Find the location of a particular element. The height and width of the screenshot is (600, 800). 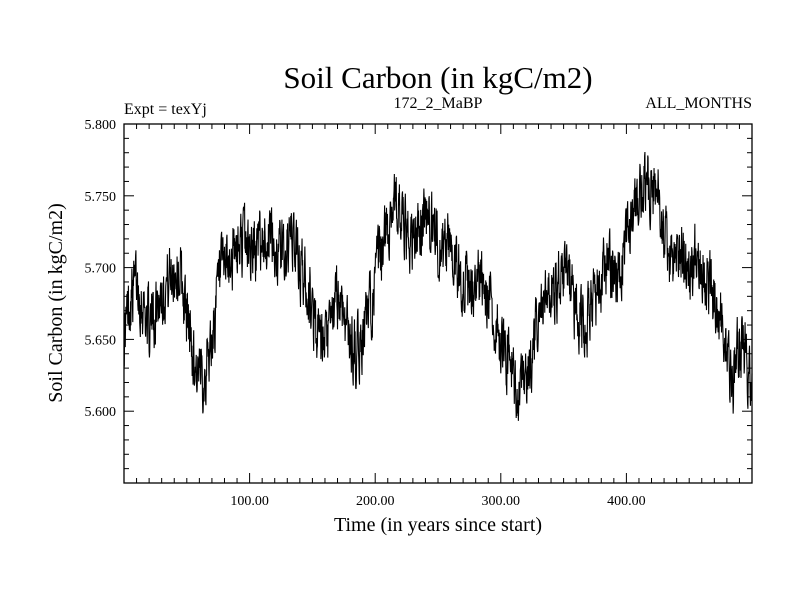

experiment-label: Expt = texYj is located at coordinates (165, 109).